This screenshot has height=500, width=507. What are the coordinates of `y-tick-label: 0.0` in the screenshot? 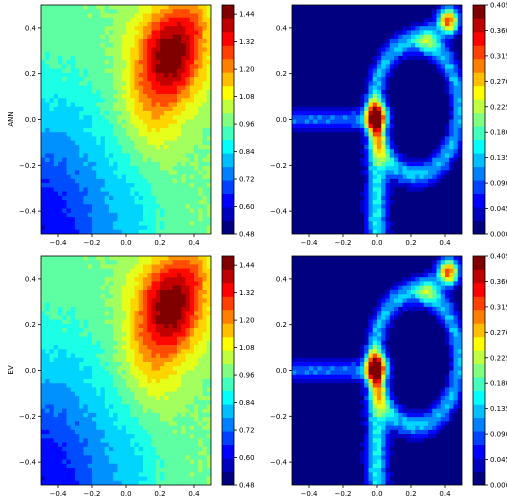 It's located at (281, 120).